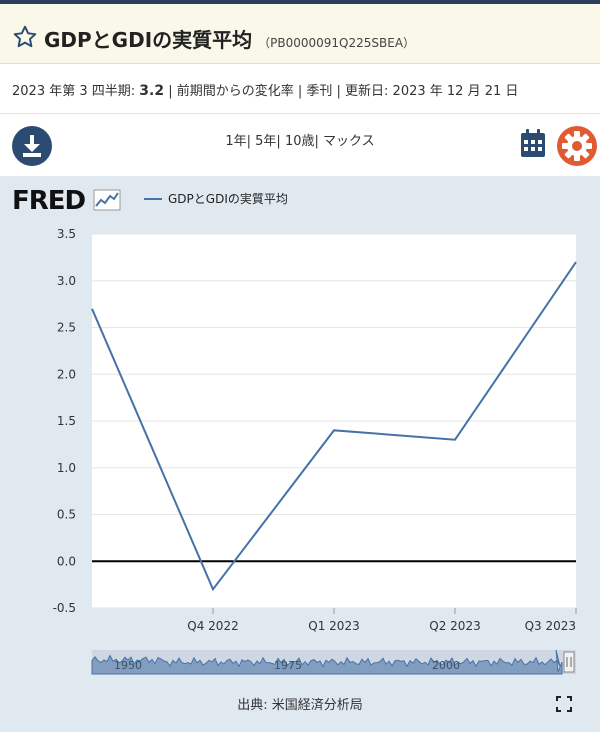  I want to click on chart-legend: GDPとGDIの実質平均, so click(216, 198).